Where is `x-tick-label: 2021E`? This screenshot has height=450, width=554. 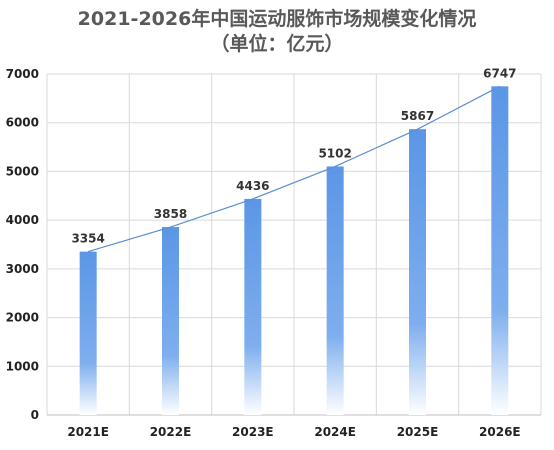
x-tick-label: 2021E is located at coordinates (88, 432).